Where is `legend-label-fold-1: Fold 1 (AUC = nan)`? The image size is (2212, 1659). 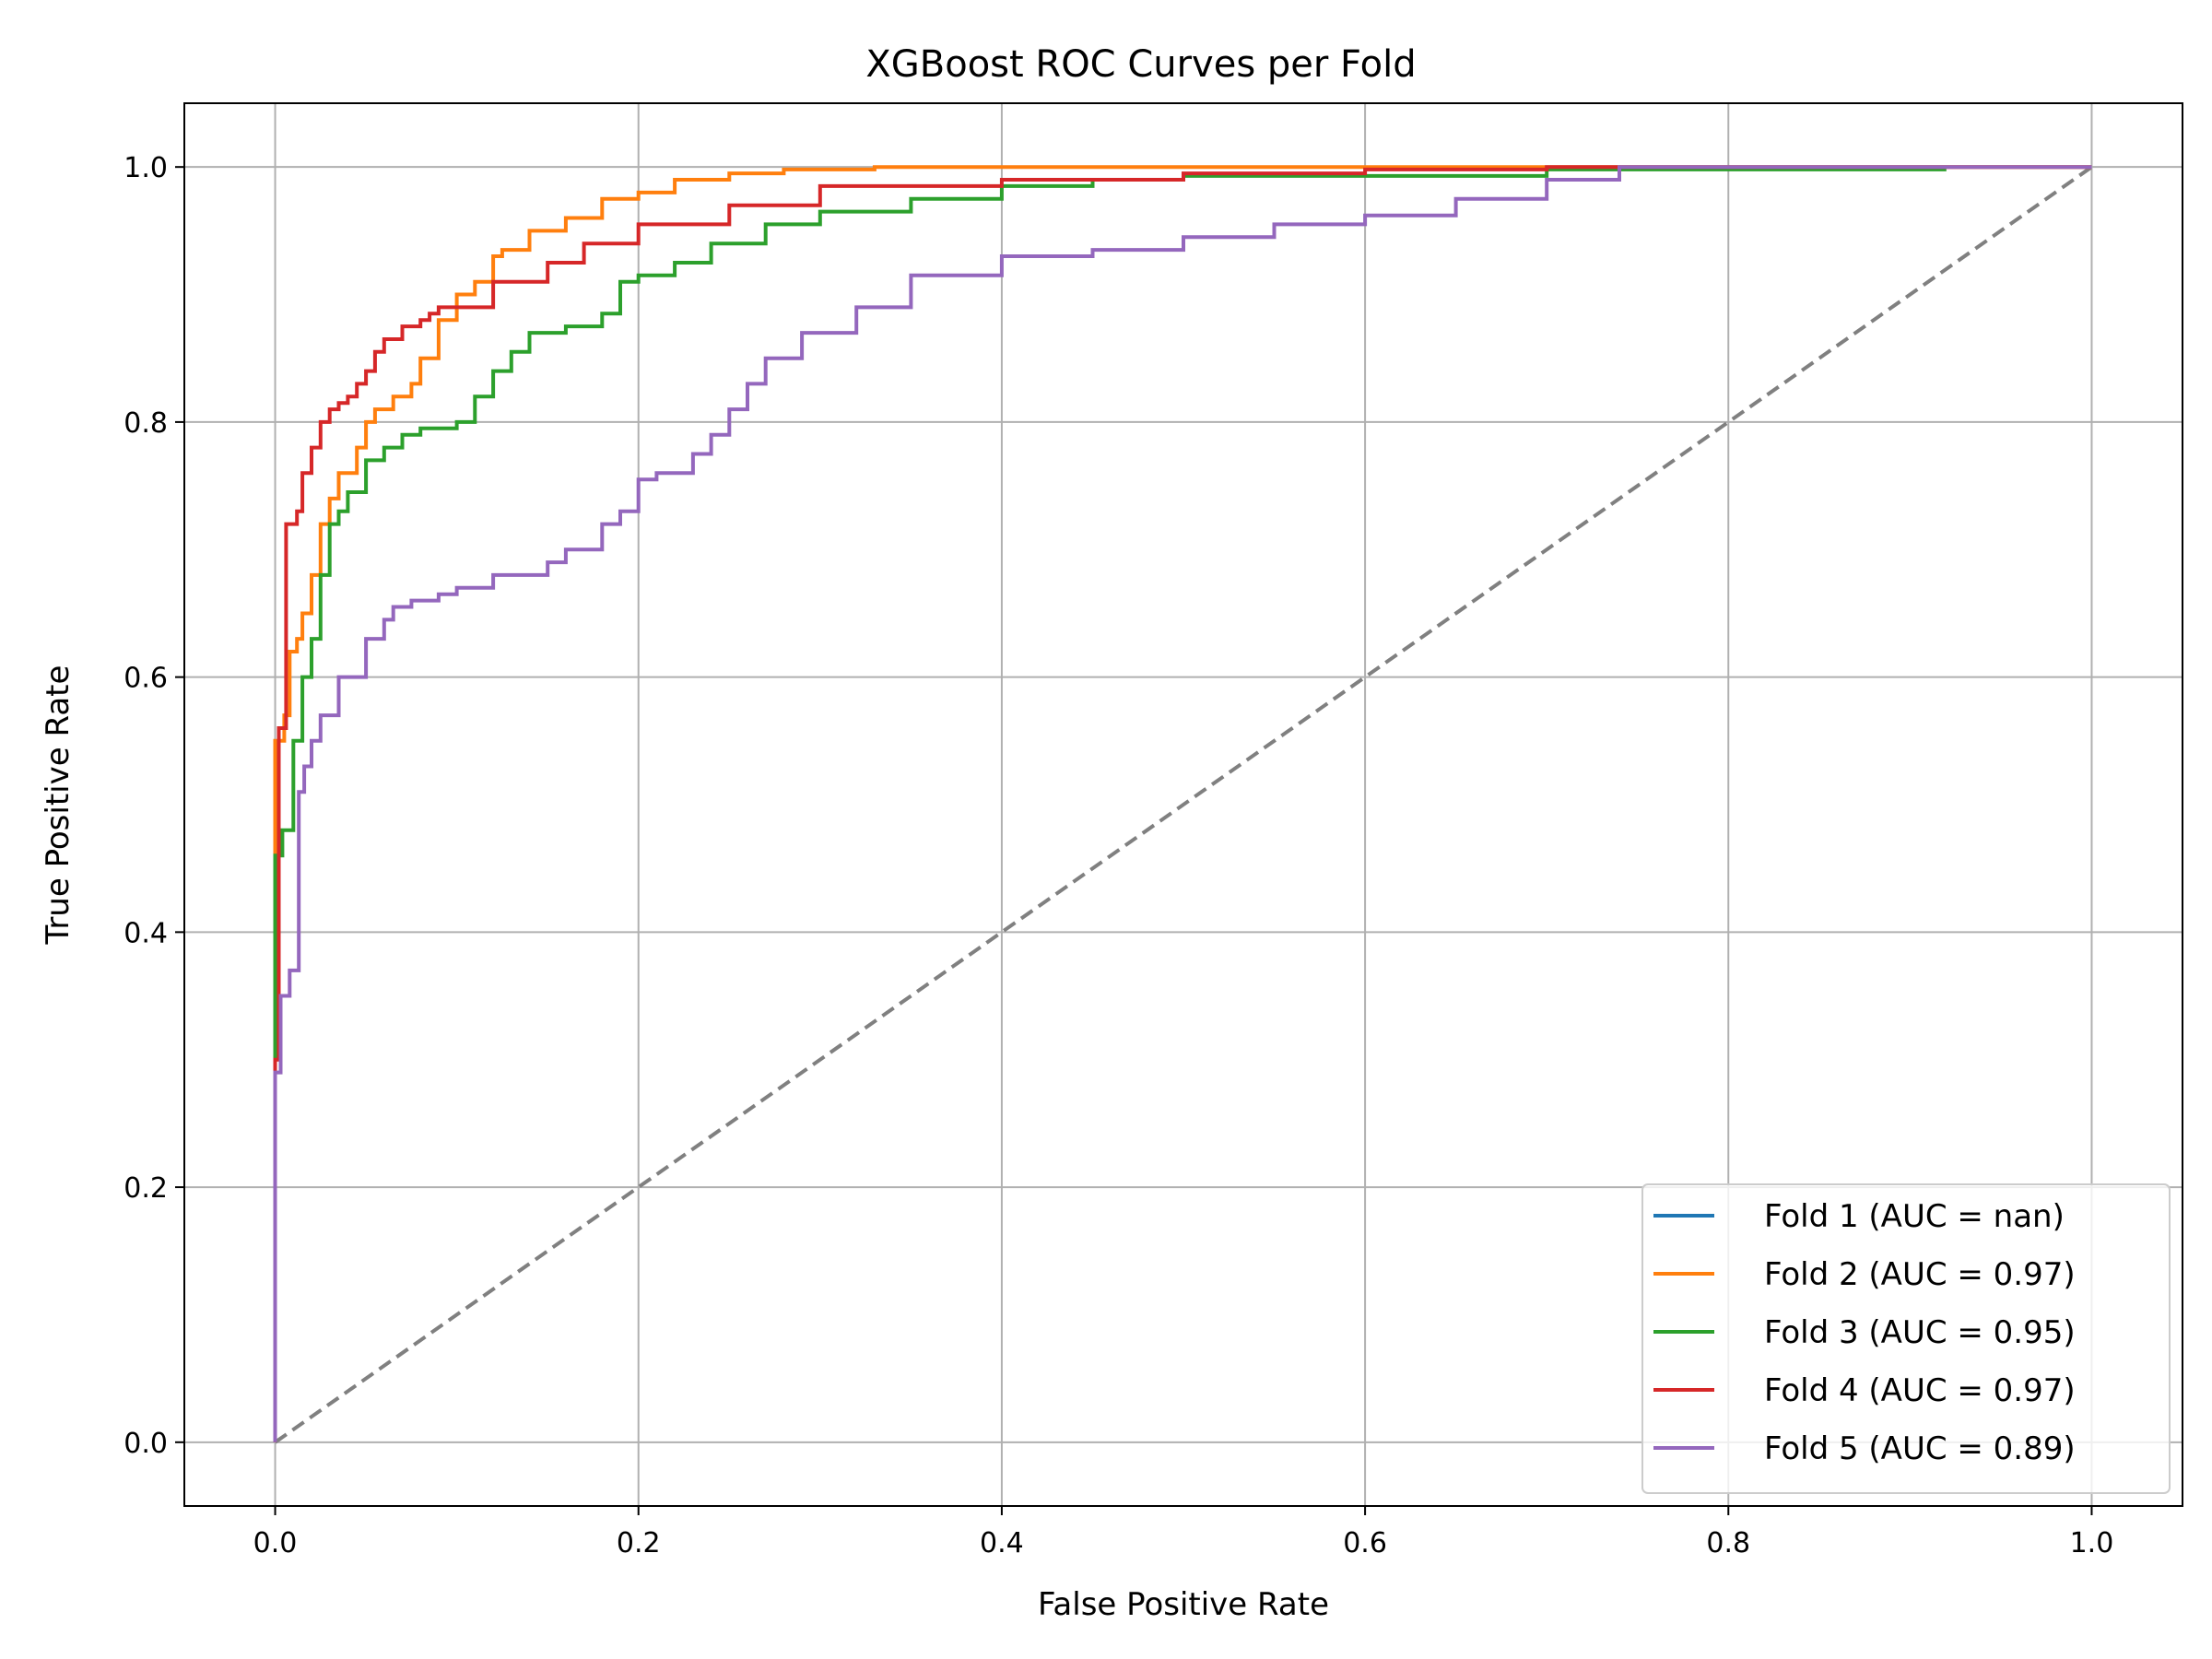 legend-label-fold-1: Fold 1 (AUC = nan) is located at coordinates (1914, 1216).